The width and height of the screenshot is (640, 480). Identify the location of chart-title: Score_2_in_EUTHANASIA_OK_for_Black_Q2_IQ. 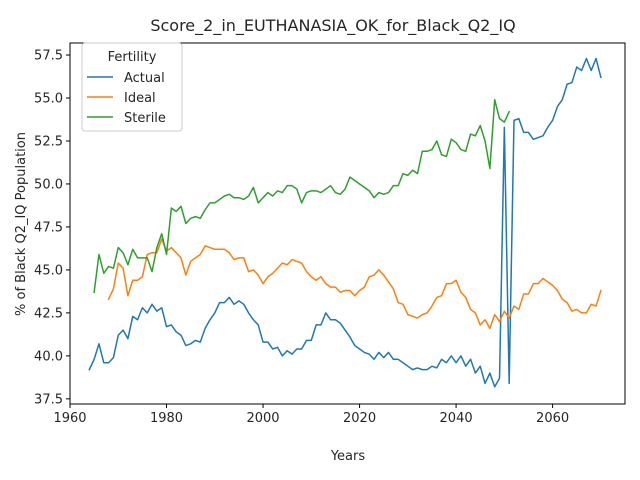
(332, 26).